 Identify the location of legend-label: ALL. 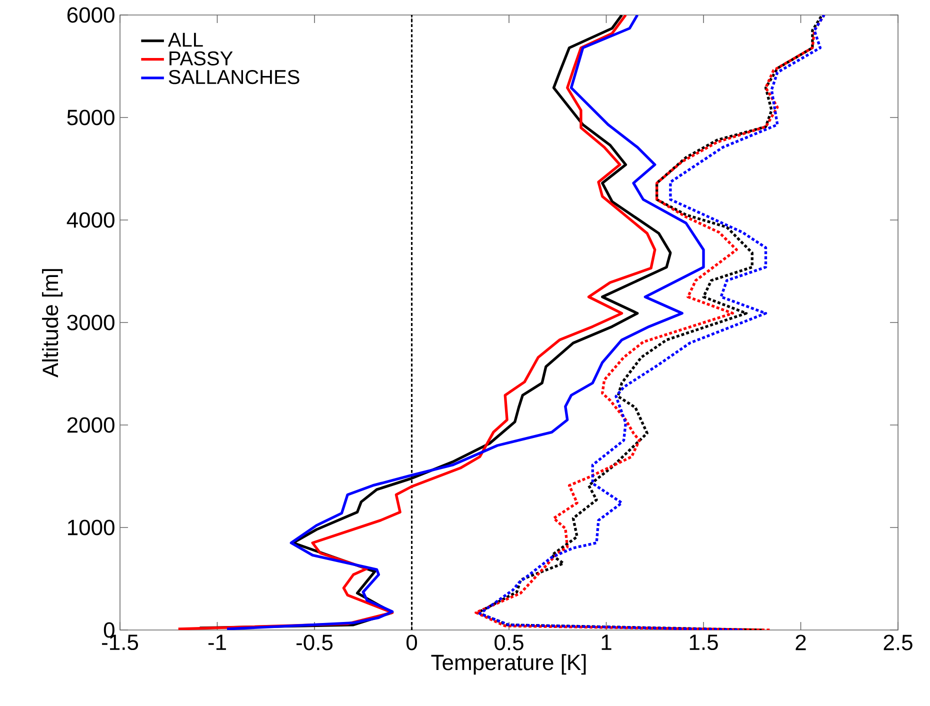
(185, 39).